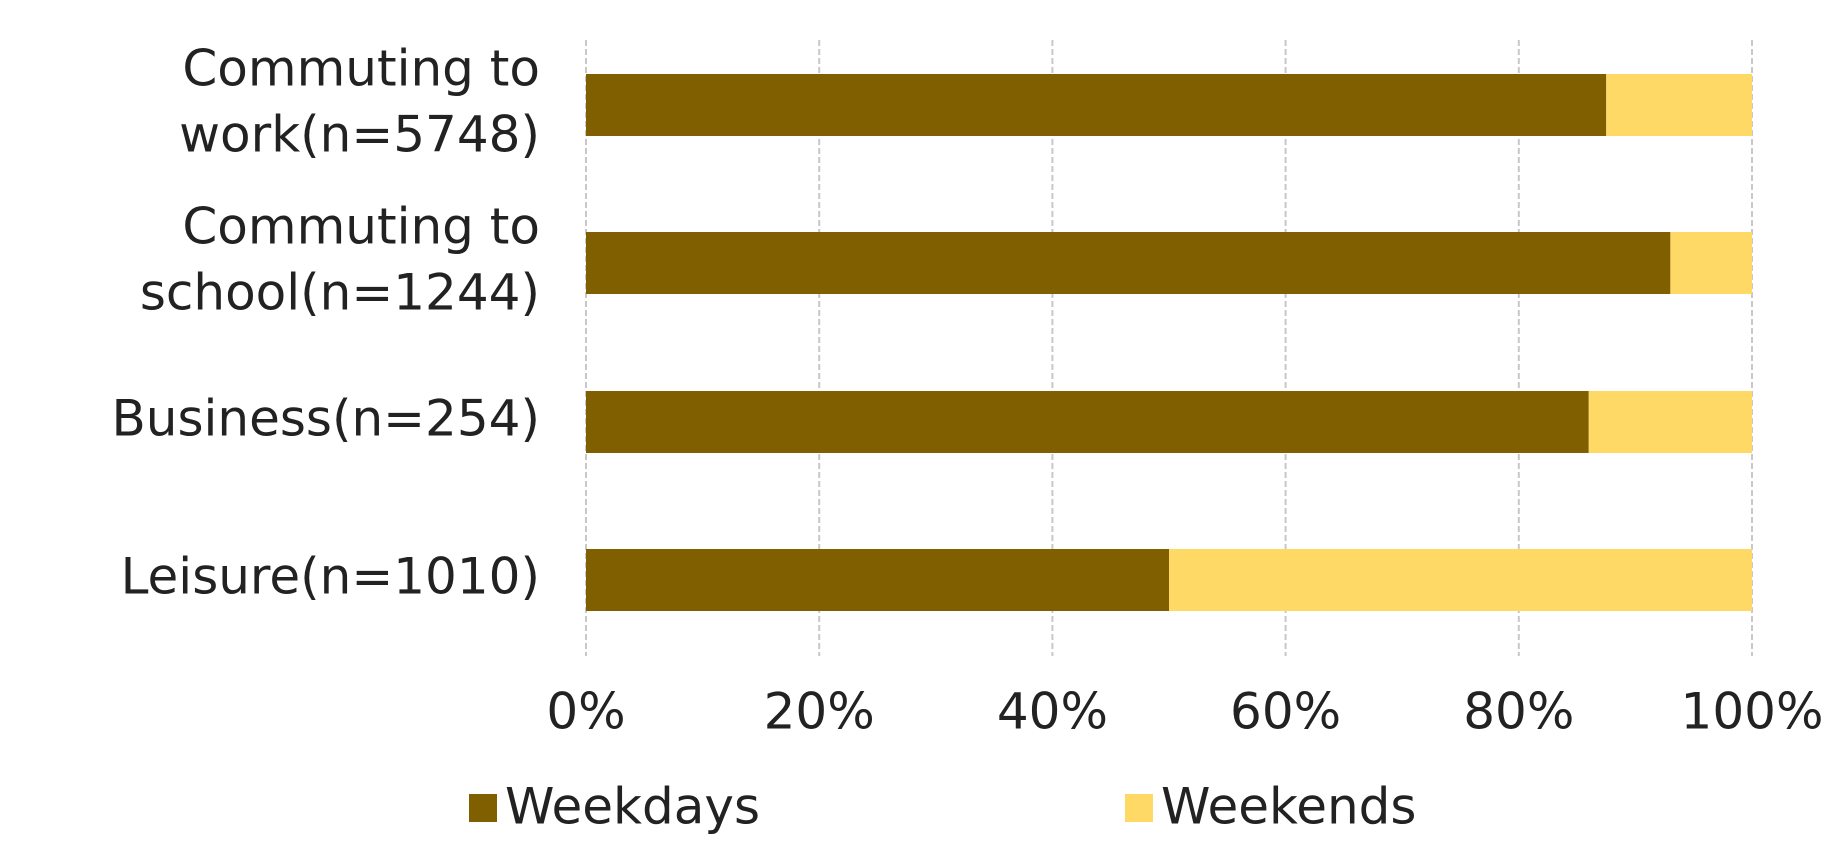 This screenshot has height=851, width=1829. Describe the element at coordinates (1288, 807) in the screenshot. I see `legend-label: Weekends` at that location.